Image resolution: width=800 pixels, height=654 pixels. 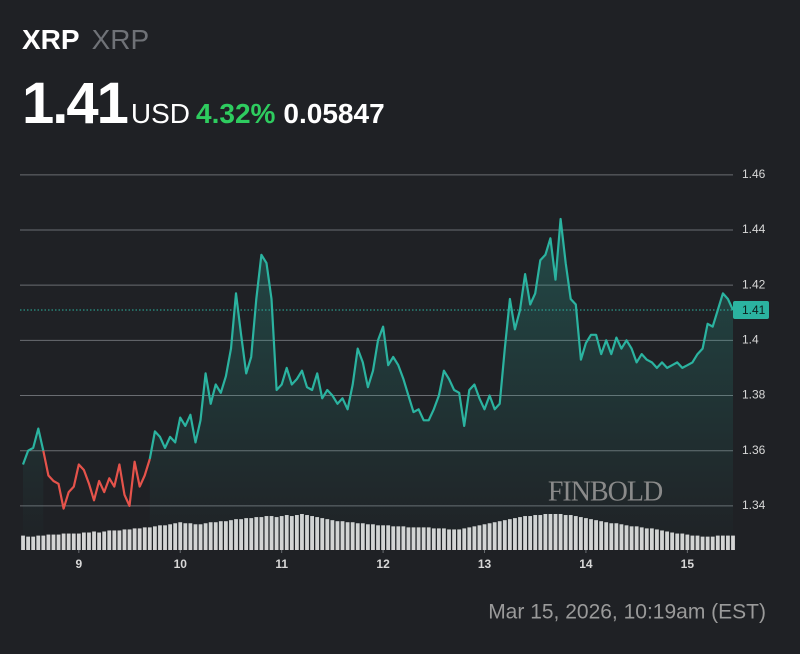 What do you see at coordinates (754, 174) in the screenshot?
I see `y-tick-label: 1.46` at bounding box center [754, 174].